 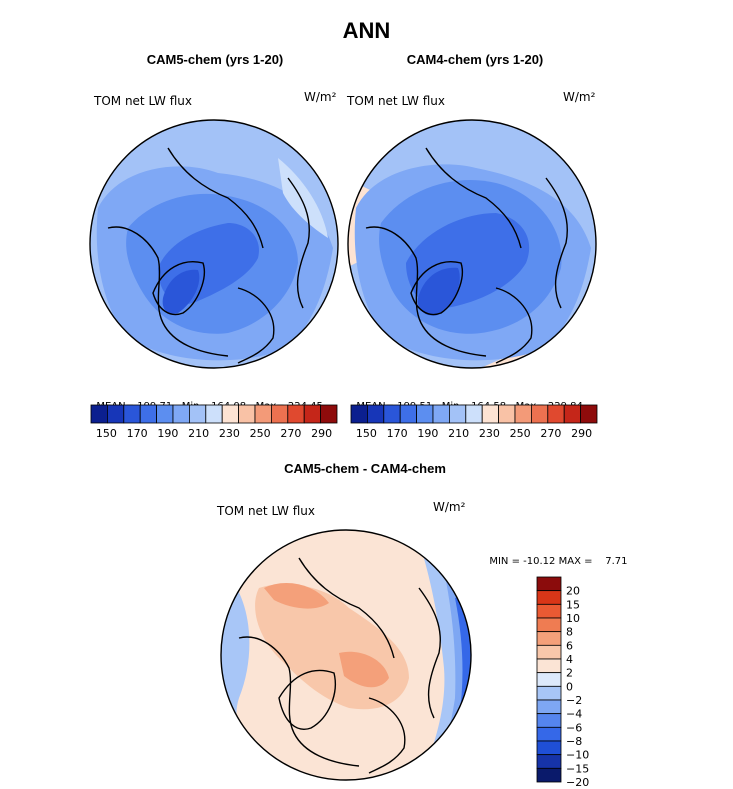 What do you see at coordinates (574, 727) in the screenshot?
I see `colorbar-tick-label: −6` at bounding box center [574, 727].